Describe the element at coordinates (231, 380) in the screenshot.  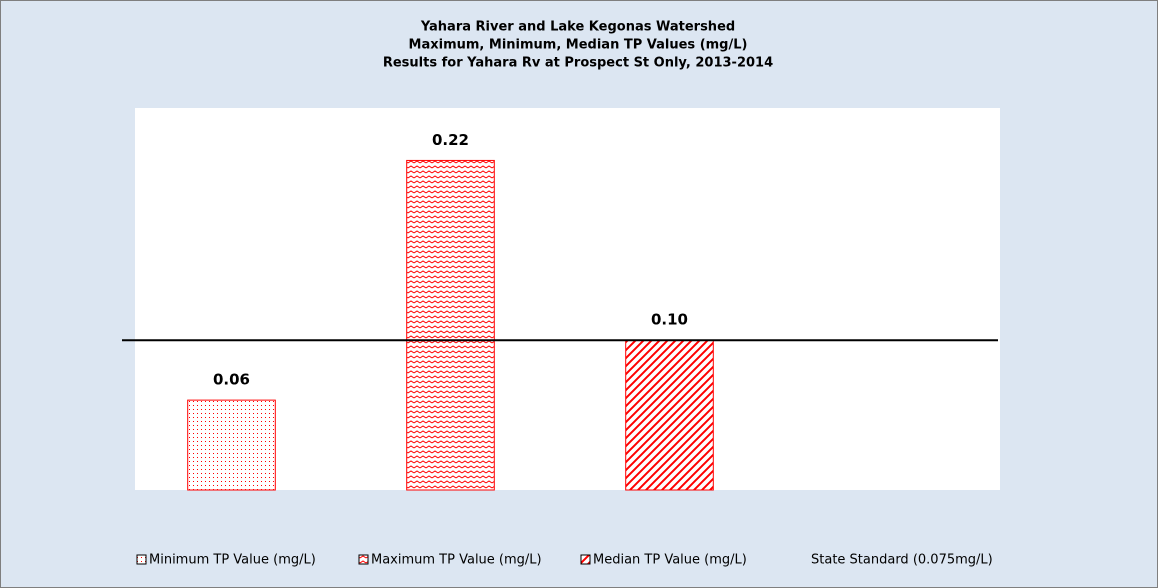
I see `value-label: 0.06` at that location.